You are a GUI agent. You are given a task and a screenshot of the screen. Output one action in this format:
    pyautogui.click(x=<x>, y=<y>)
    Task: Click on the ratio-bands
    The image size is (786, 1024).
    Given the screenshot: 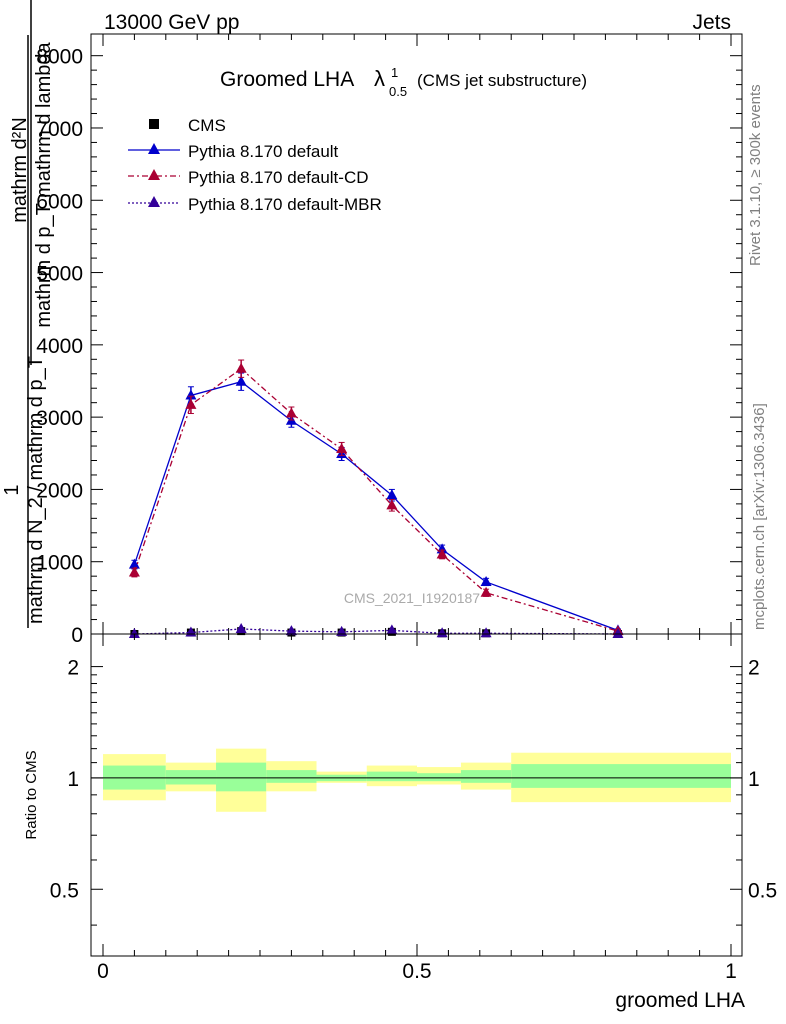 What is the action you would take?
    pyautogui.click(x=416, y=780)
    